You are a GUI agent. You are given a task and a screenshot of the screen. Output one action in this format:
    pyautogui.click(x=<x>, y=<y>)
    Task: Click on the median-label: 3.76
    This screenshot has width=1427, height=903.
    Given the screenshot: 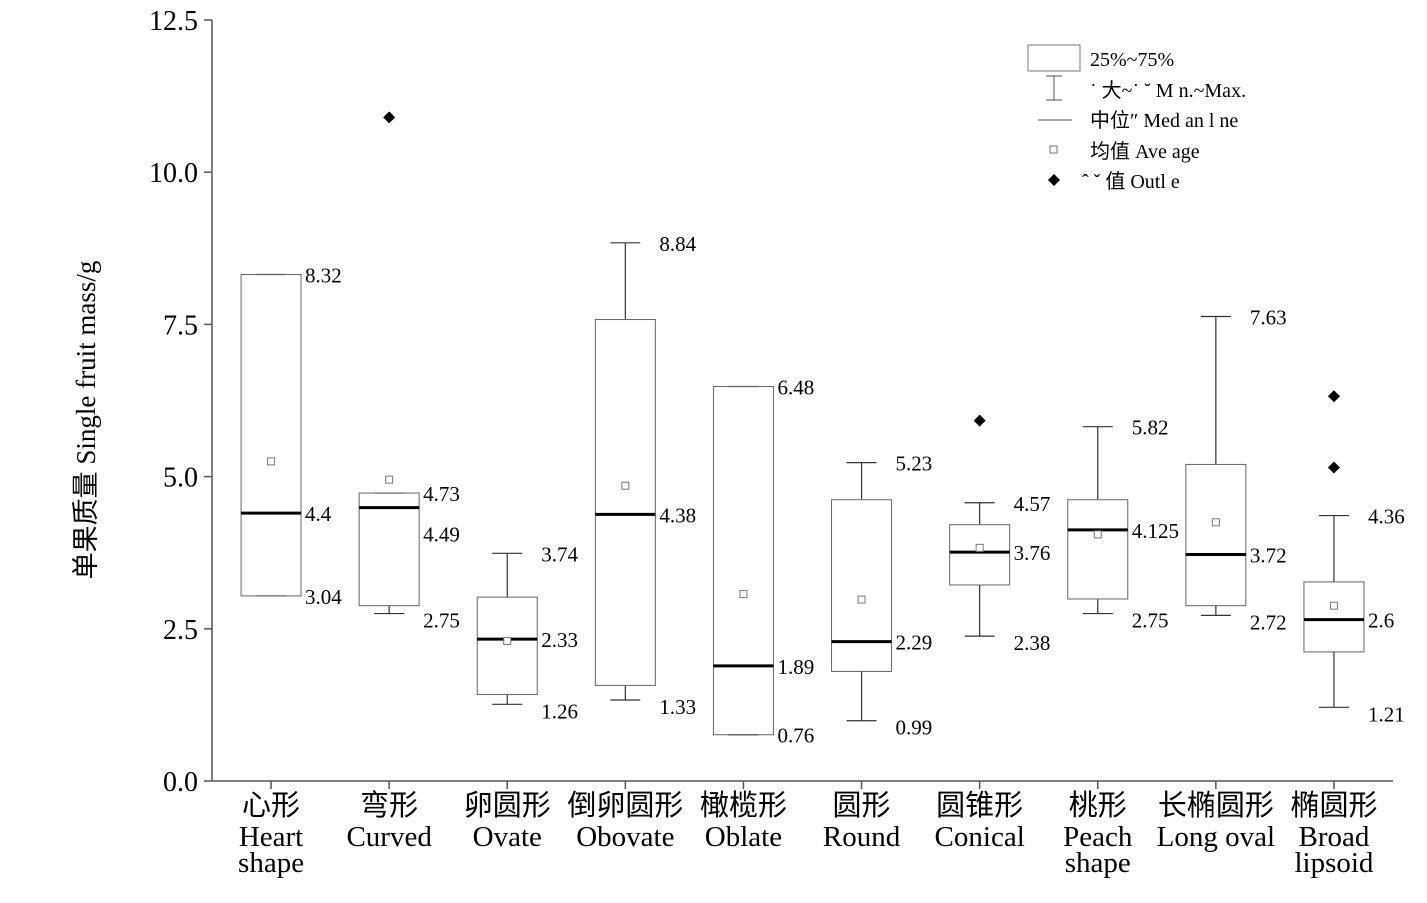 What is the action you would take?
    pyautogui.click(x=1032, y=553)
    